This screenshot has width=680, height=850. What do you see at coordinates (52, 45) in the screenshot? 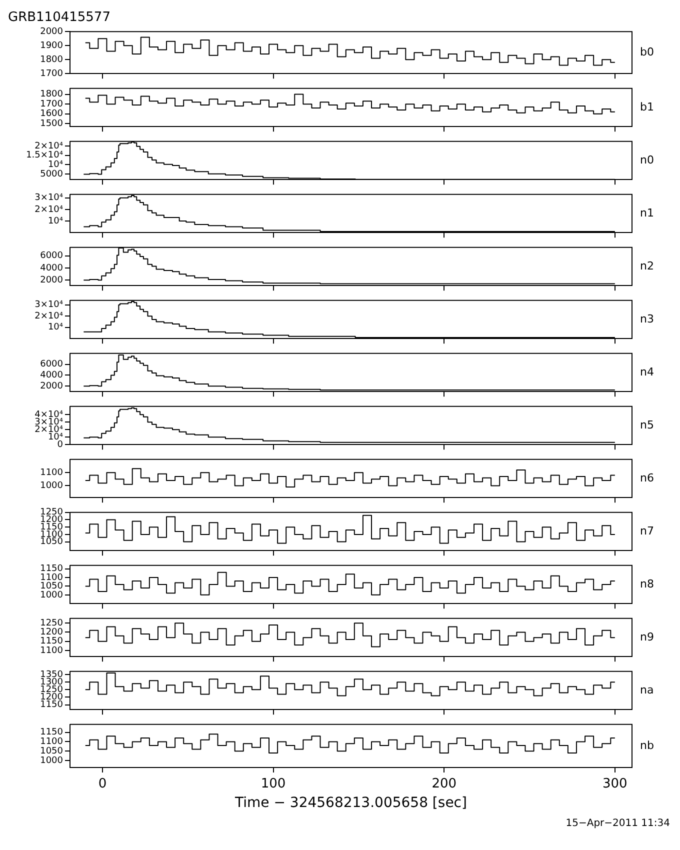
I see `y-tick-label: 1900` at bounding box center [52, 45].